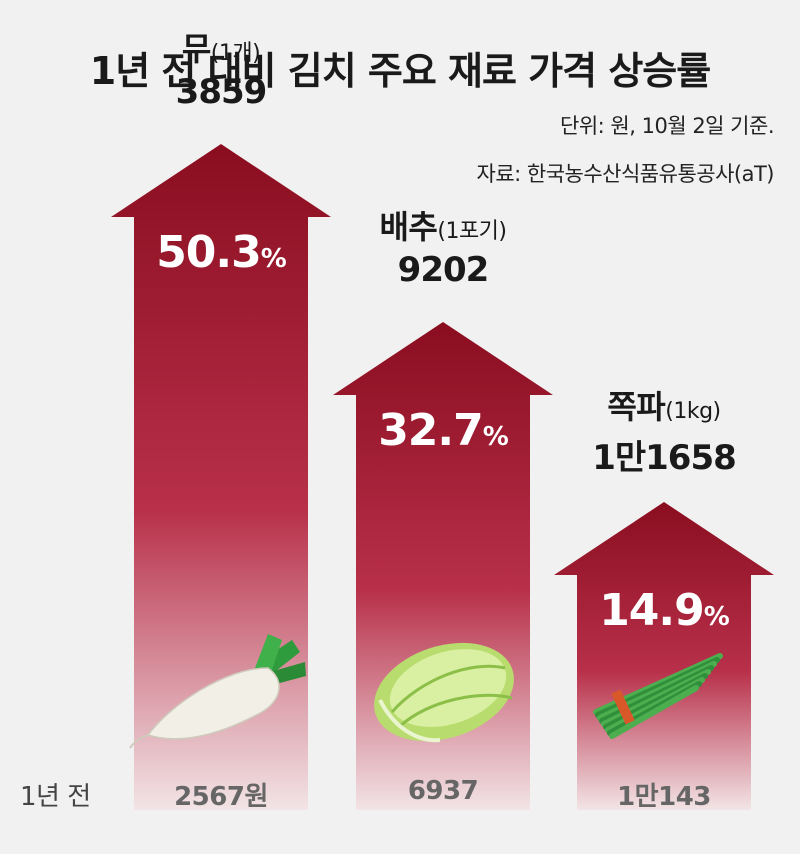 The width and height of the screenshot is (800, 854). I want to click on previous-price: 6937, so click(443, 791).